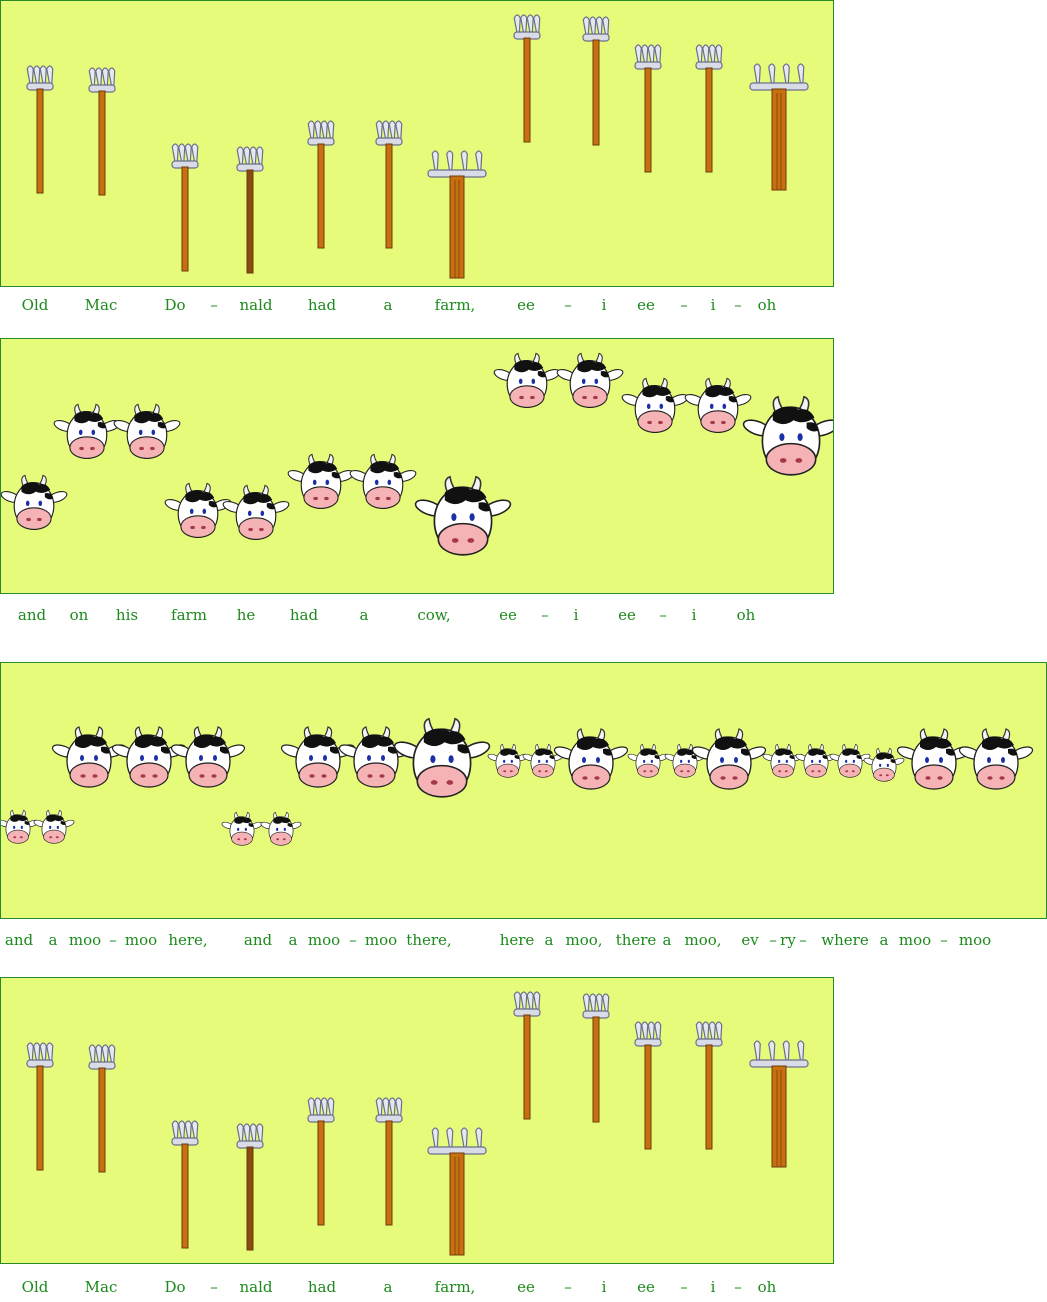 Image resolution: width=1047 pixels, height=1302 pixels. What do you see at coordinates (788, 940) in the screenshot?
I see `lyric-word: ry` at bounding box center [788, 940].